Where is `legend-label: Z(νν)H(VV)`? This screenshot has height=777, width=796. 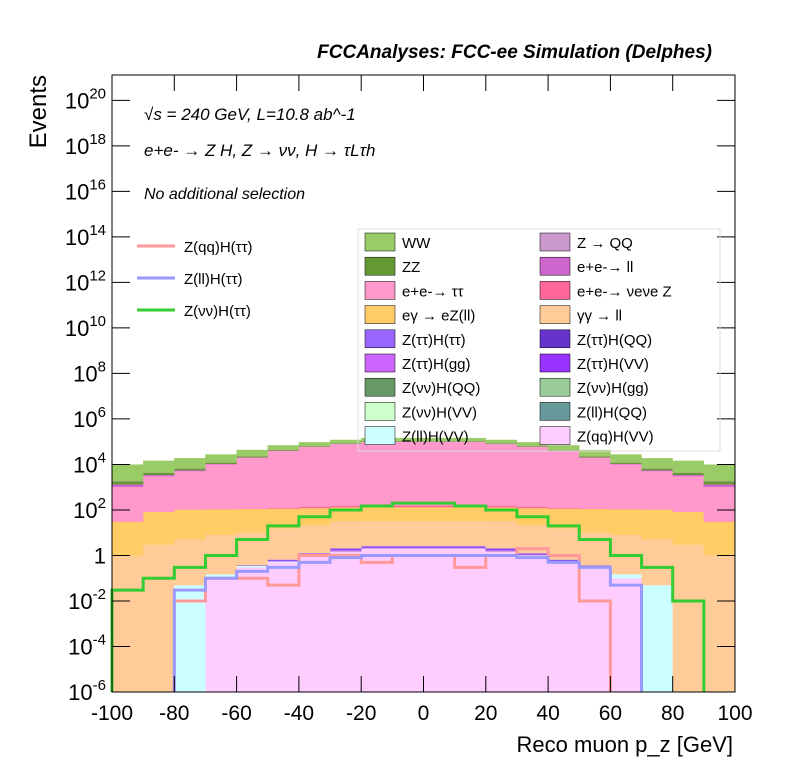 legend-label: Z(νν)H(VV) is located at coordinates (439, 412).